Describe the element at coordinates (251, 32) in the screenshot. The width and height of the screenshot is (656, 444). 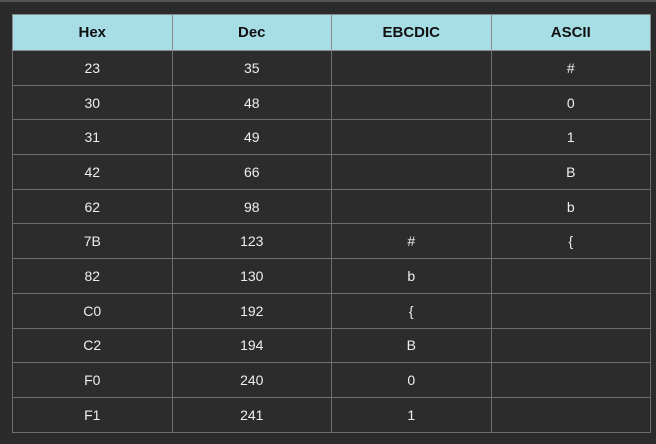
I see `header-dec: Dec` at that location.